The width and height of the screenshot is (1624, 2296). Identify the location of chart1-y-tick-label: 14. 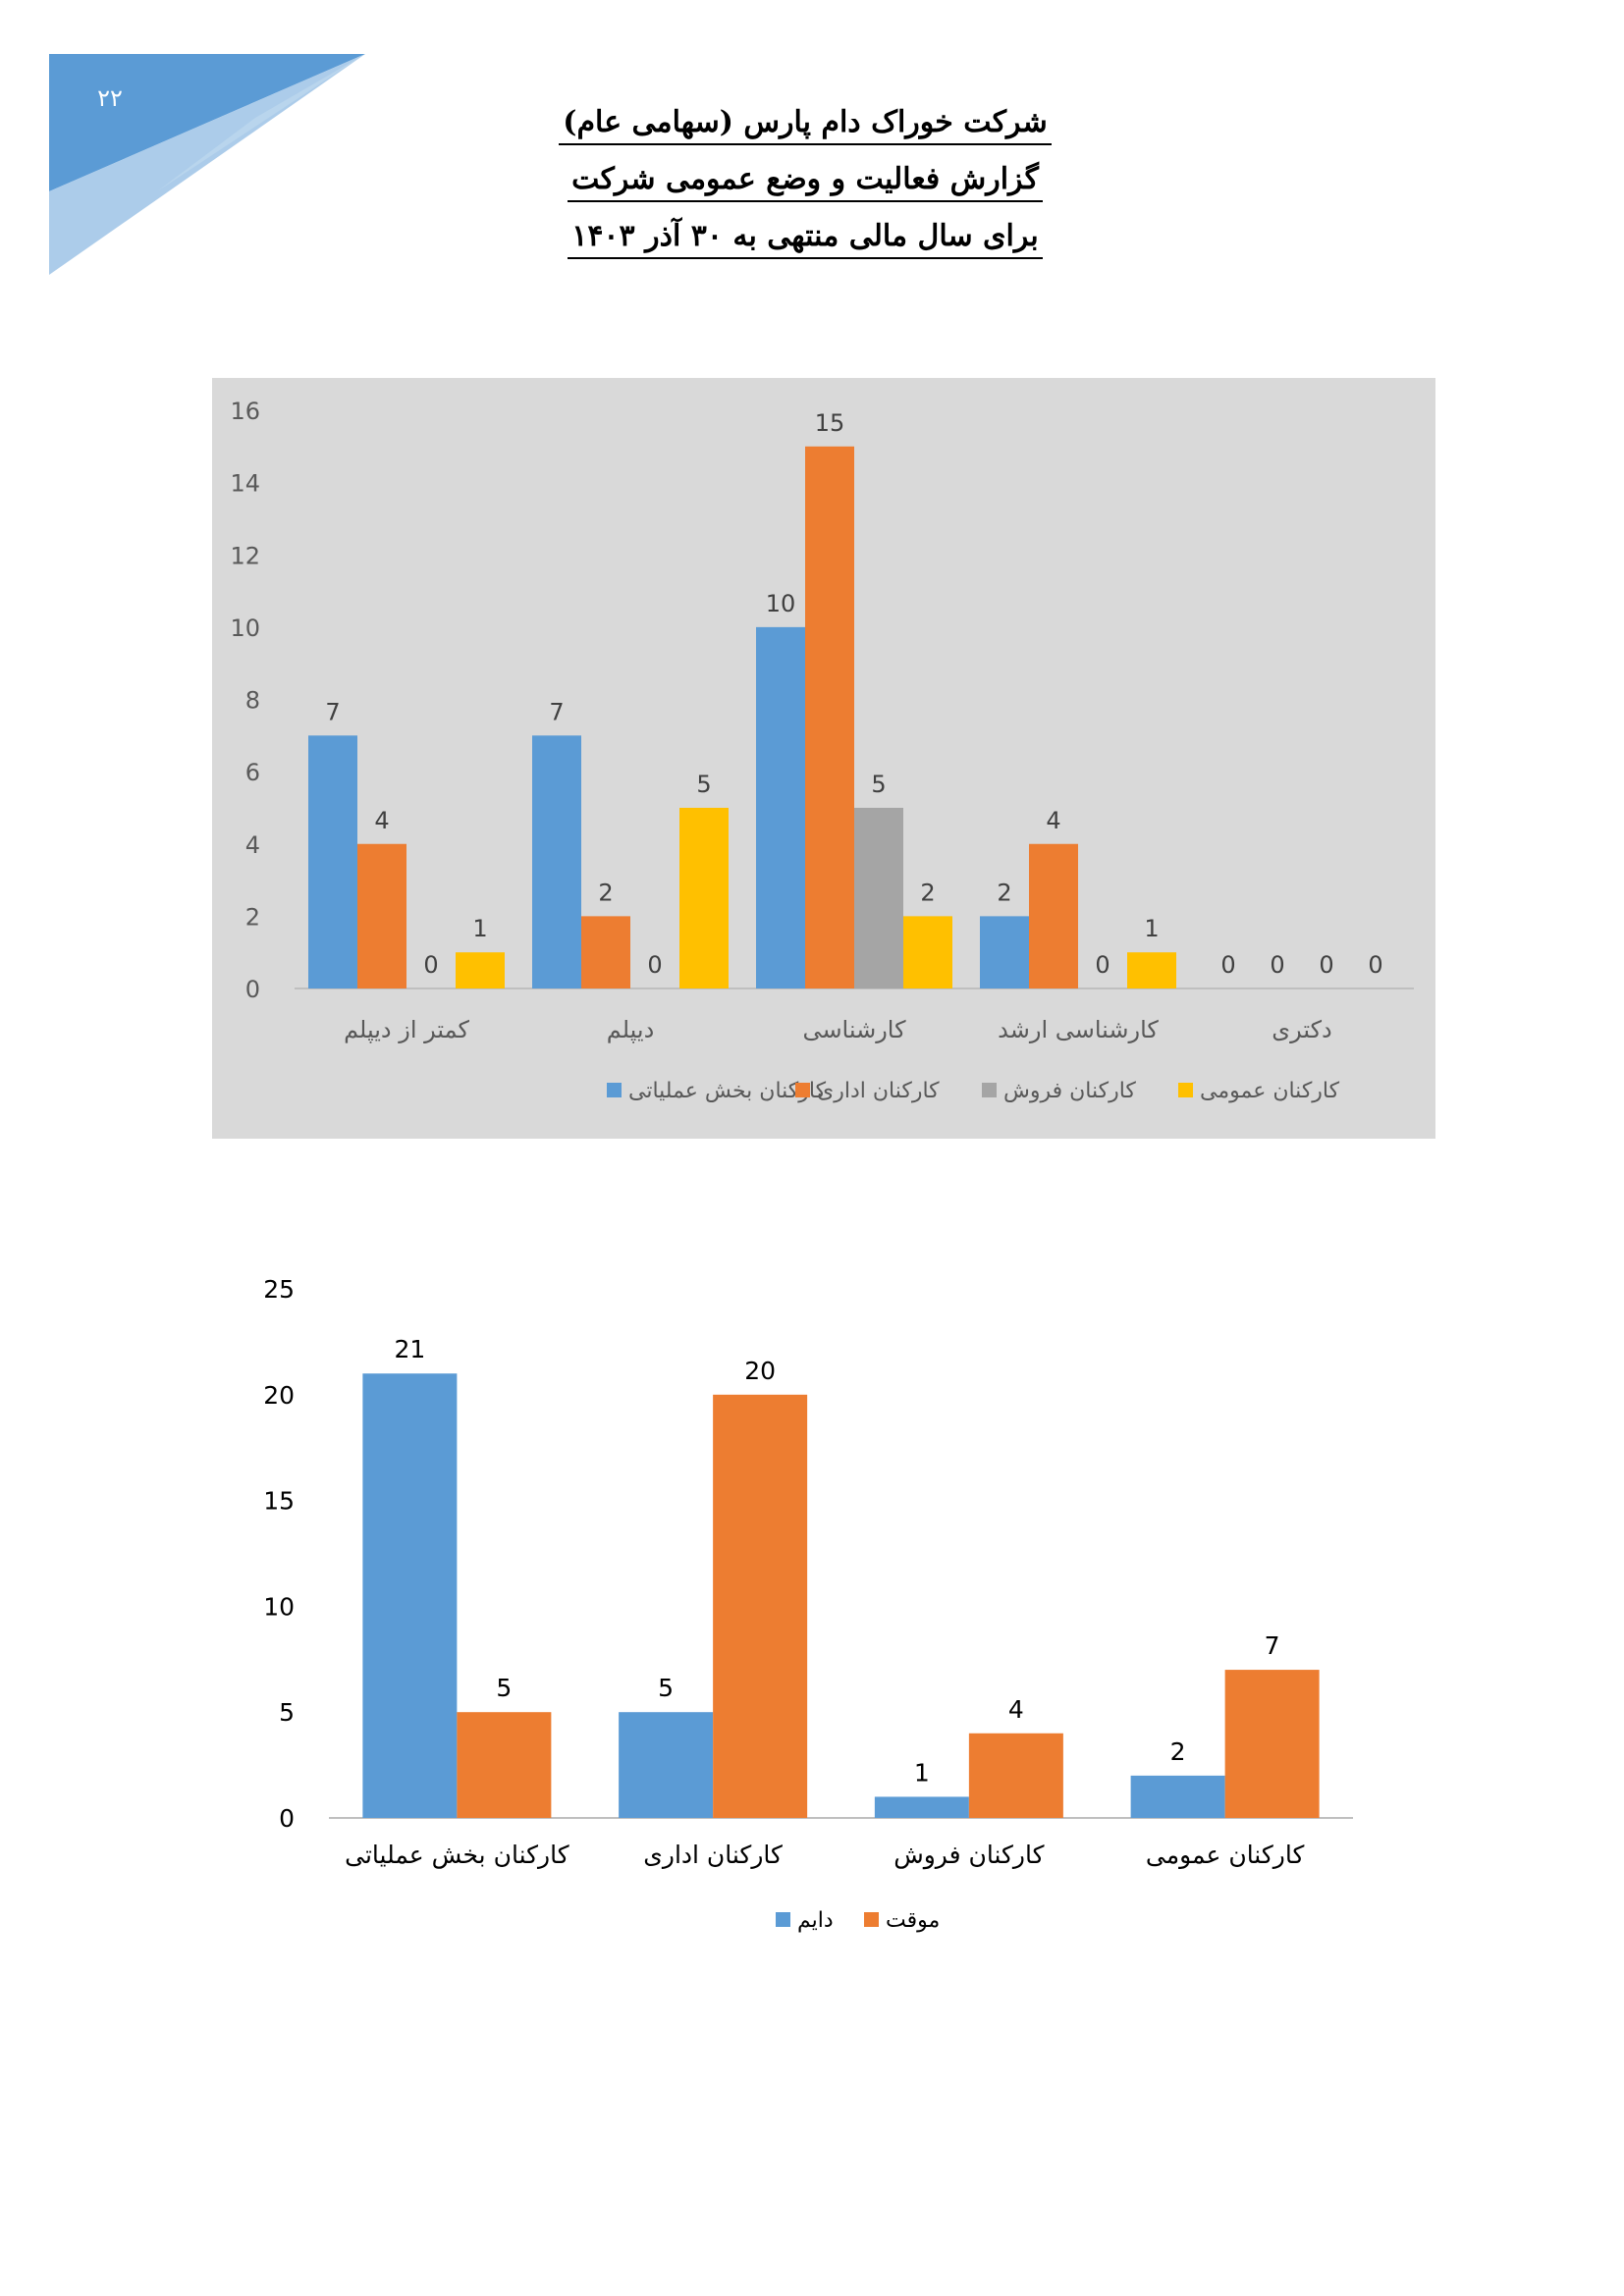
(245, 484).